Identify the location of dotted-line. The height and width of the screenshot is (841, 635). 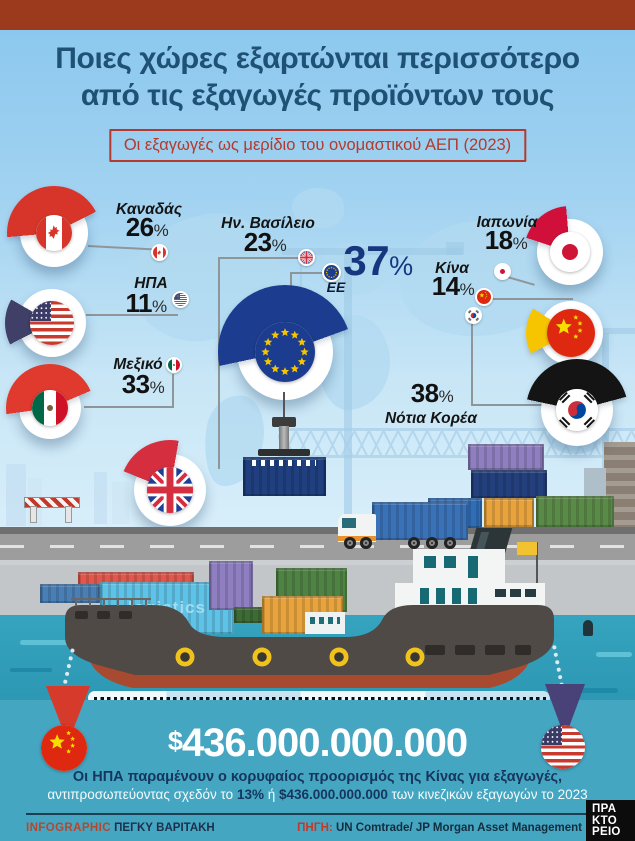
(320, 699).